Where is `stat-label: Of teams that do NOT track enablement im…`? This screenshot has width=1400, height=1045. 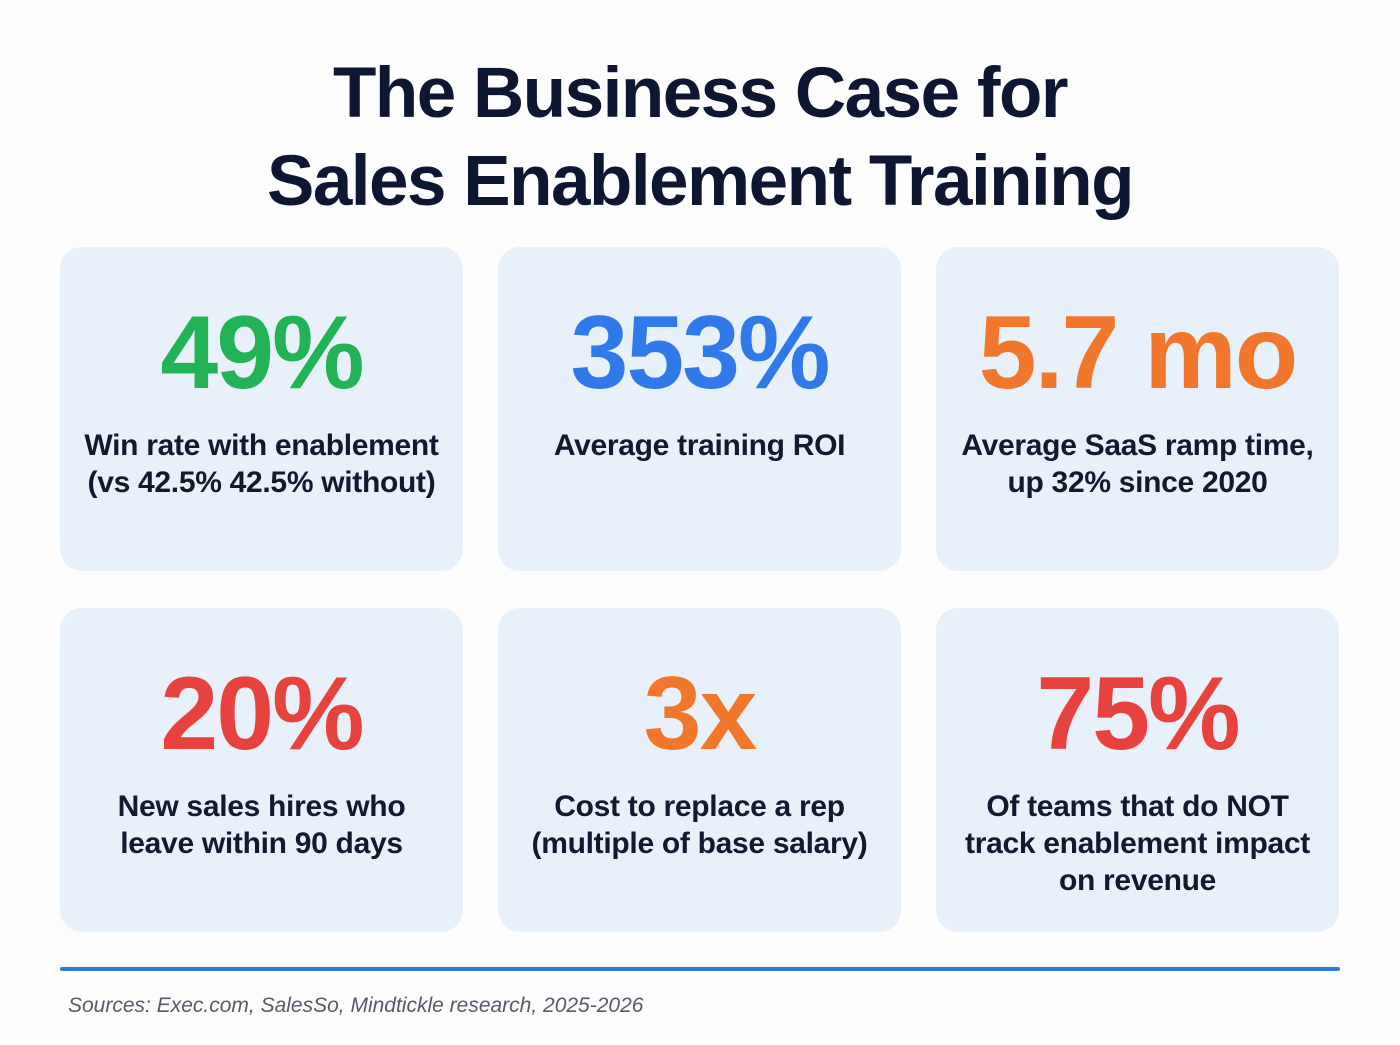
stat-label: Of teams that do NOT track enablement im… is located at coordinates (1137, 843).